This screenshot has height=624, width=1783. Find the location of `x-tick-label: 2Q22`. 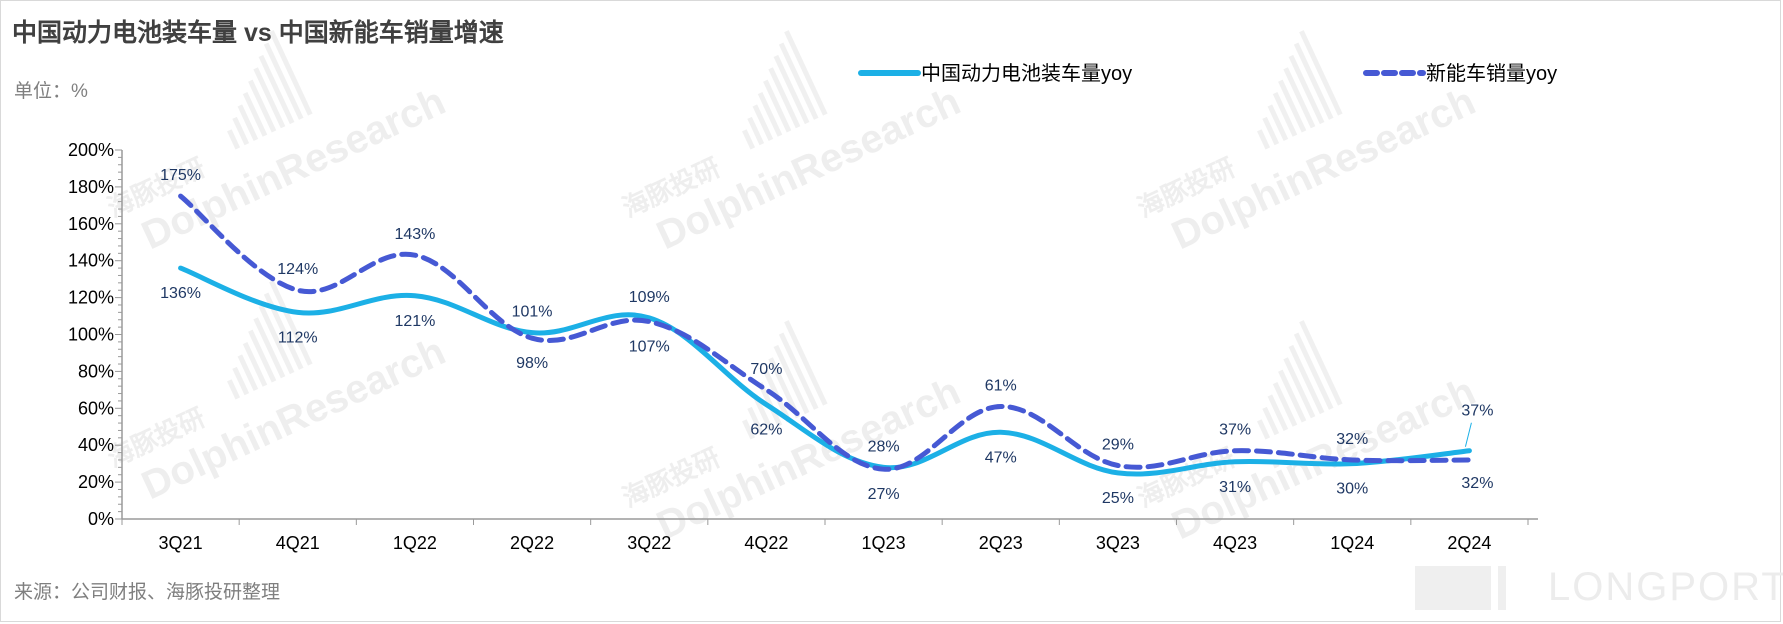

x-tick-label: 2Q22 is located at coordinates (532, 543).